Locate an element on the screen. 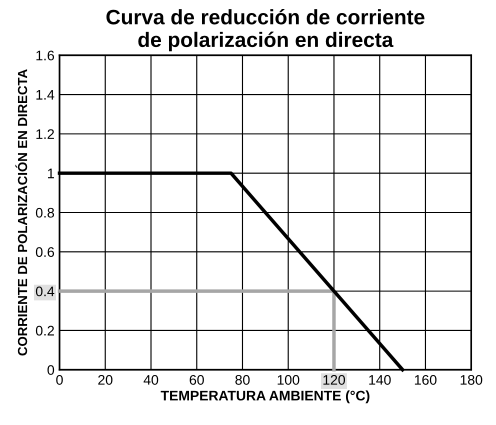 This screenshot has height=425, width=496. y-tick-label: 1.2 is located at coordinates (45, 134).